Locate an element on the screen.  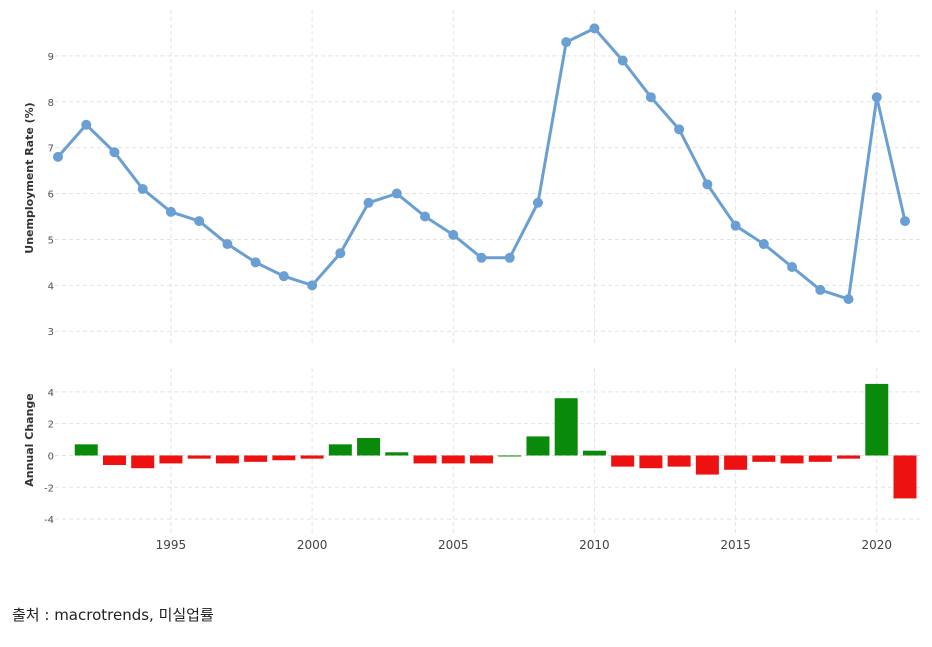
top-y-tick-label: 3 is located at coordinates (51, 332).